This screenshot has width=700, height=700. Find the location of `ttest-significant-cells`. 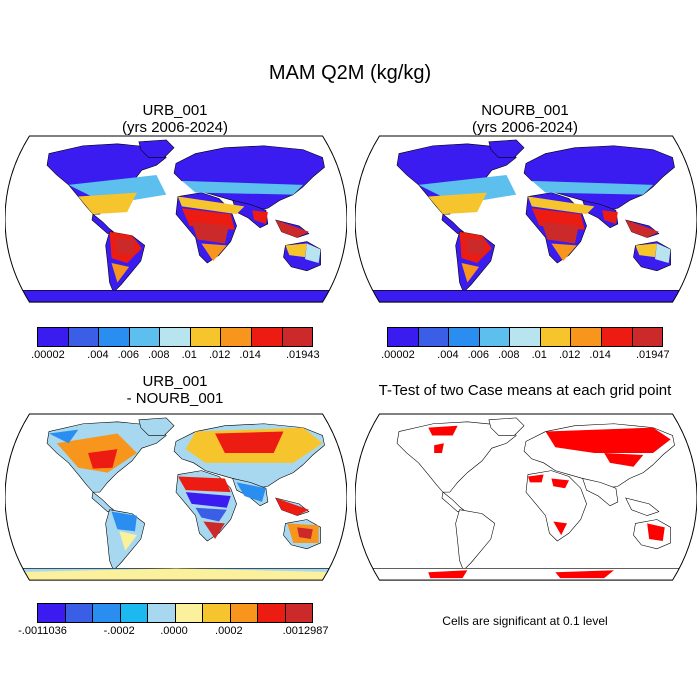

ttest-significant-cells is located at coordinates (549, 502).